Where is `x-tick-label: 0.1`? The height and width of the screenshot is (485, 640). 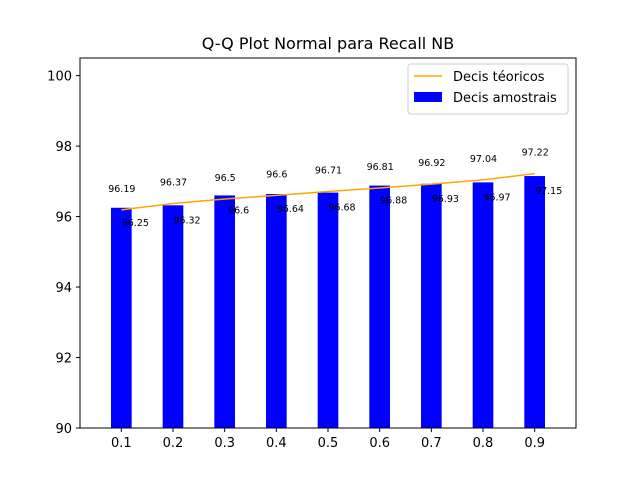
x-tick-label: 0.1 is located at coordinates (121, 443).